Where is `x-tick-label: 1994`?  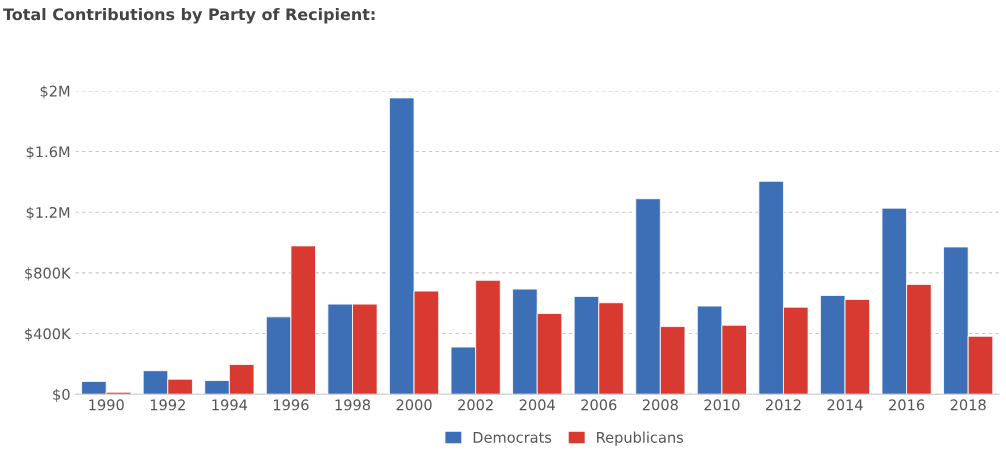 x-tick-label: 1994 is located at coordinates (230, 405).